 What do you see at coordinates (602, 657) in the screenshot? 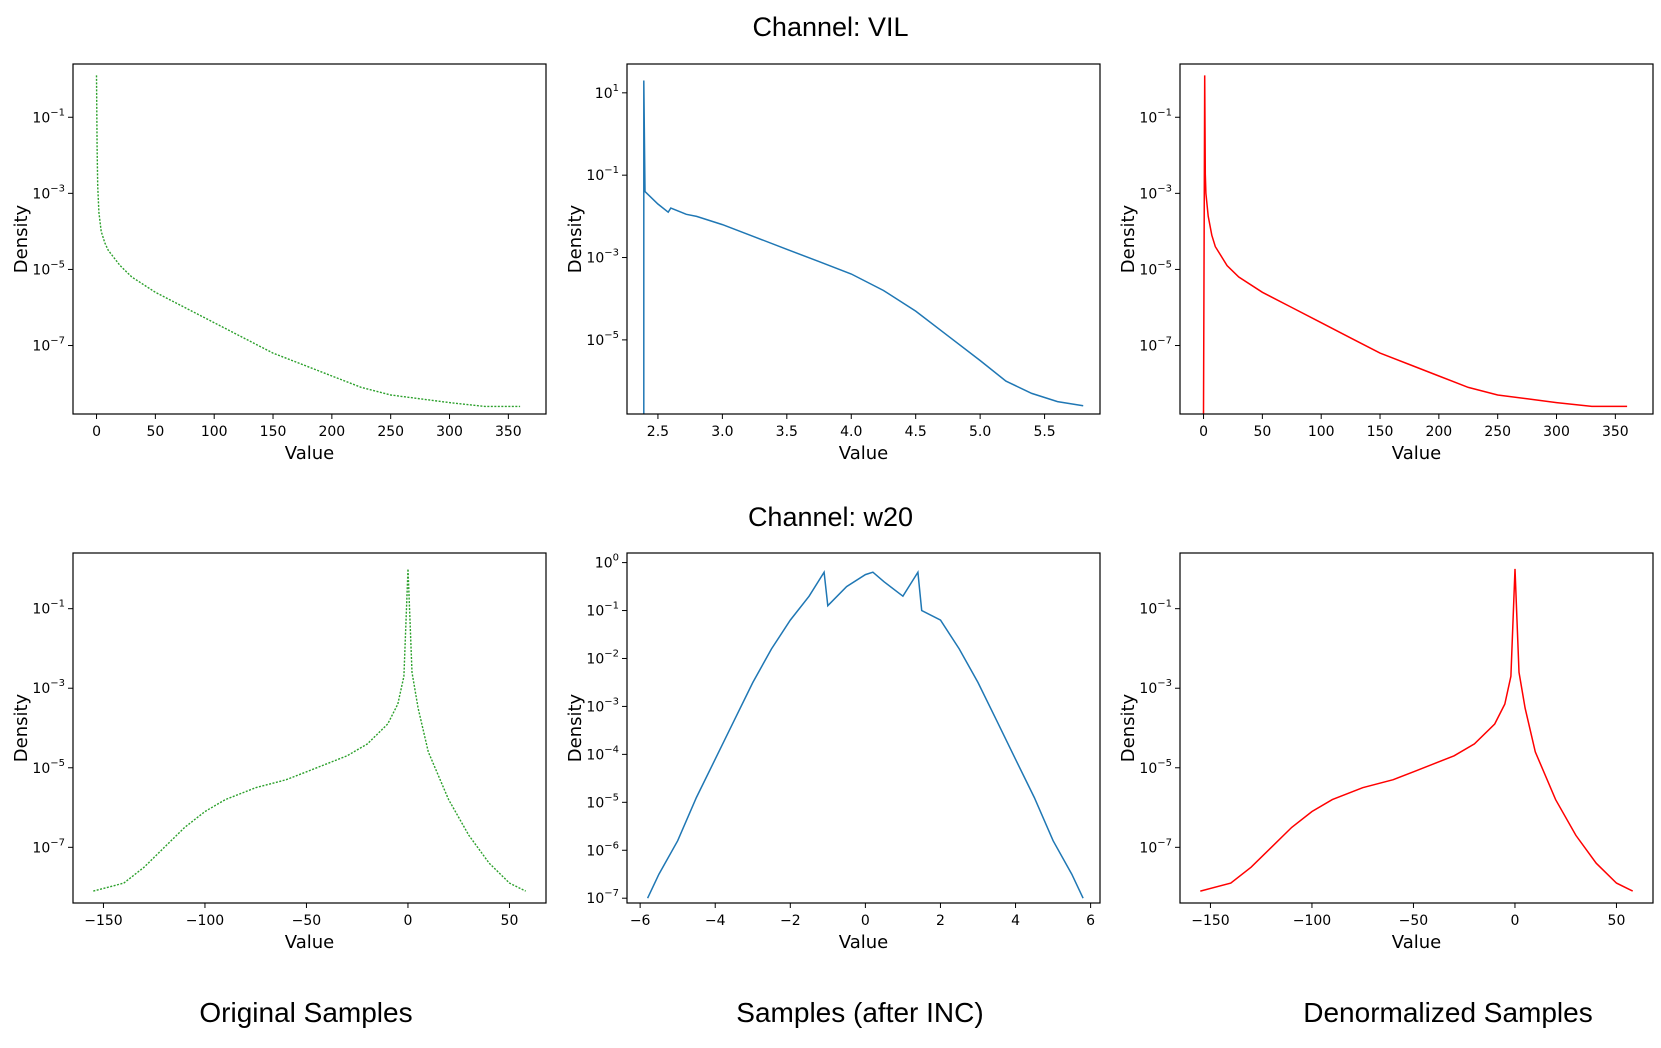
I see `y-tick-label: 10⁻²` at bounding box center [602, 657].